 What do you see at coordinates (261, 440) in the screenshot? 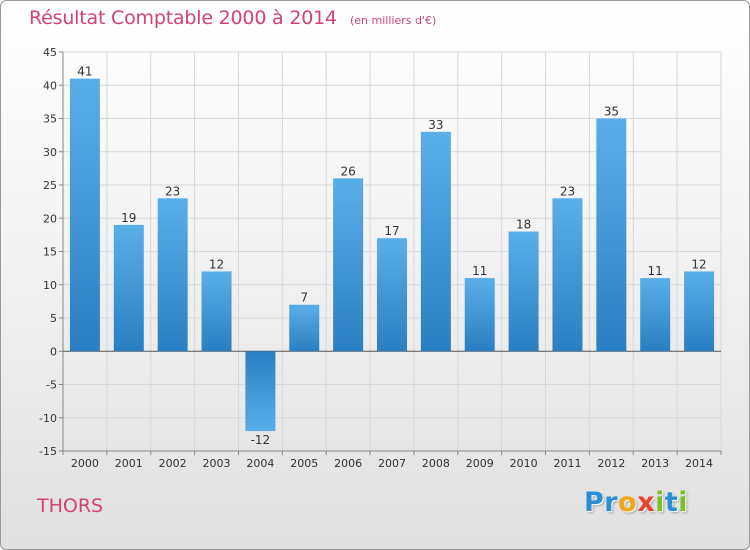
I see `value-label-2004: -12` at bounding box center [261, 440].